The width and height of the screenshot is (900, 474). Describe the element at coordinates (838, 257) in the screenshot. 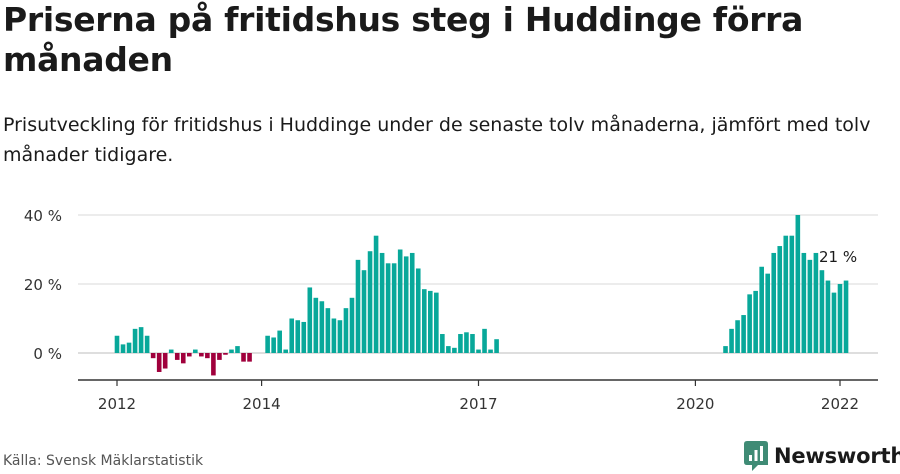

I see `last-value-annotation: 21 %` at that location.